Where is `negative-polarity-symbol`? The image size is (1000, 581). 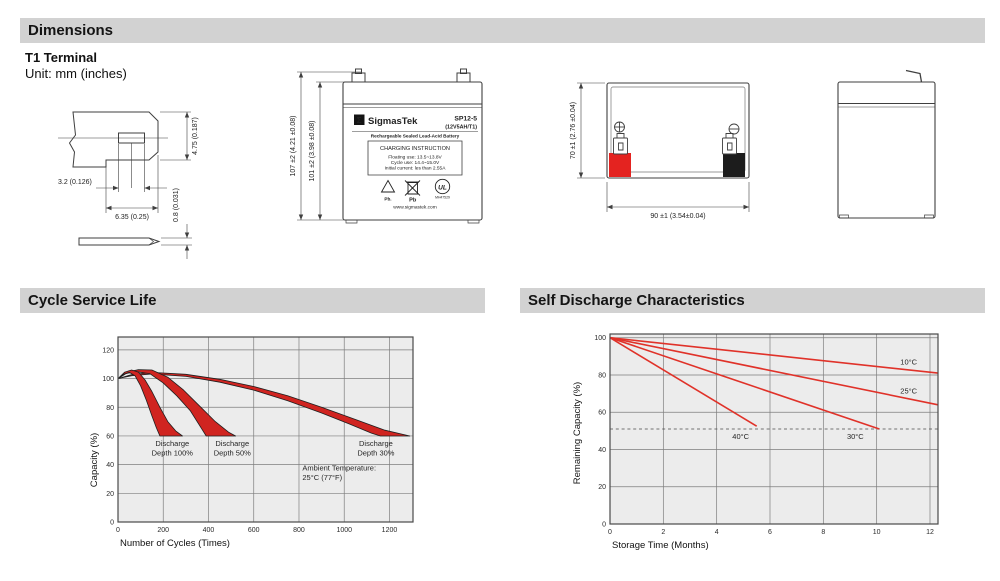 negative-polarity-symbol is located at coordinates (734, 129).